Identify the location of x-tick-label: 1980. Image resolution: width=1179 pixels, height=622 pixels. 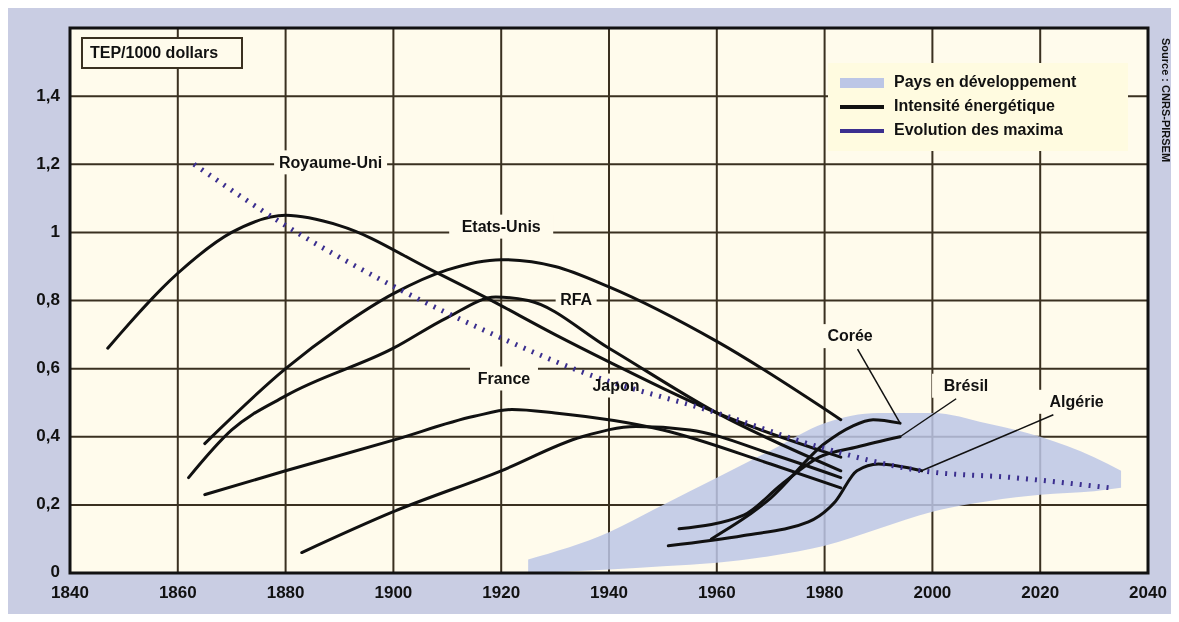
(824, 592).